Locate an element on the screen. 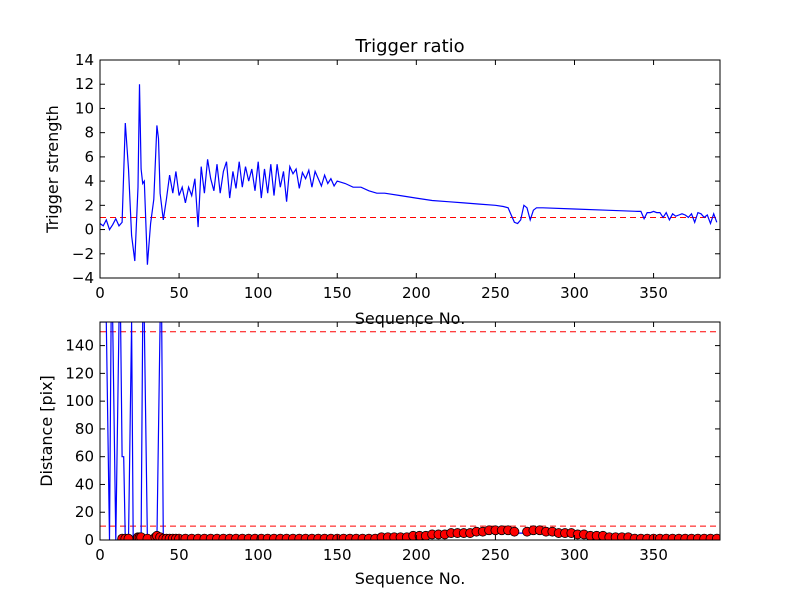 This screenshot has width=800, height=600. top-y-tick-label: 0 is located at coordinates (89, 230).